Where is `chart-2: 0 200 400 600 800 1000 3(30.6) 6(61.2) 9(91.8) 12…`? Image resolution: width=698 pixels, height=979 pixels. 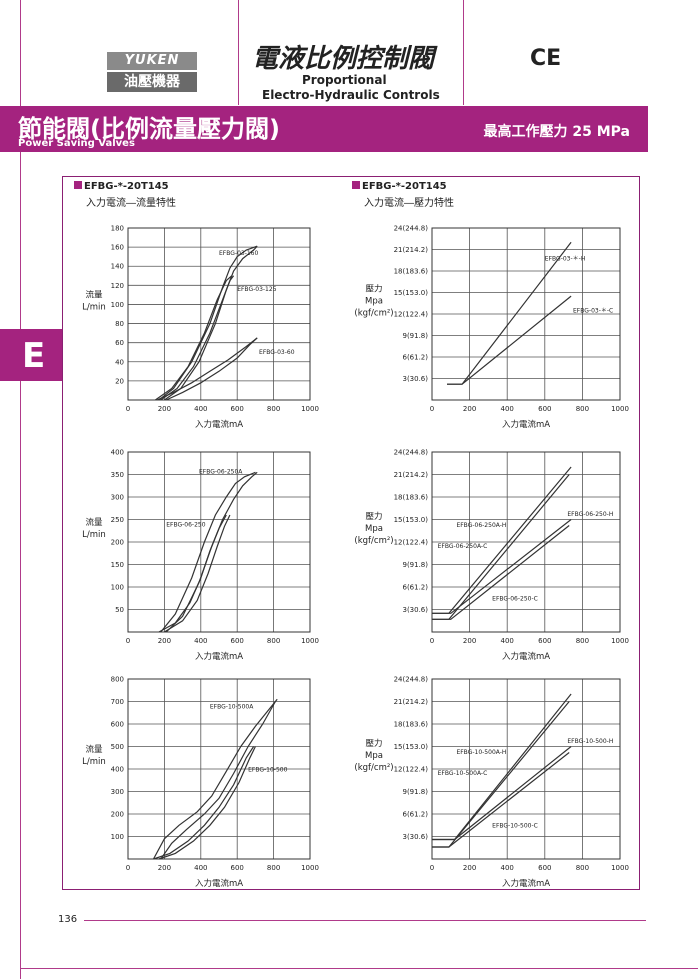
chart-2: 0 200 400 600 800 1000 3(30.6) 6(61.2) 9(91.8) 12… is located at coordinates (491, 328).